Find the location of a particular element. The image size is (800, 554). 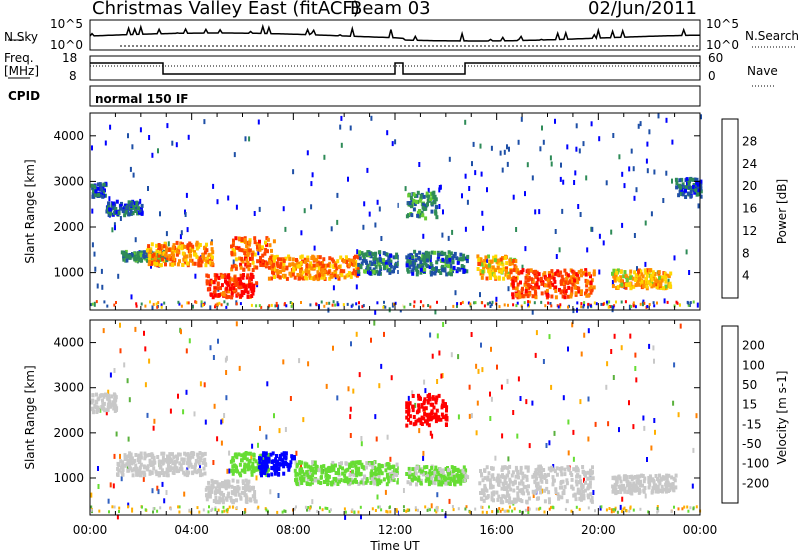

velocity-colorbar-label: Velocity [m s-1] is located at coordinates (782, 418).